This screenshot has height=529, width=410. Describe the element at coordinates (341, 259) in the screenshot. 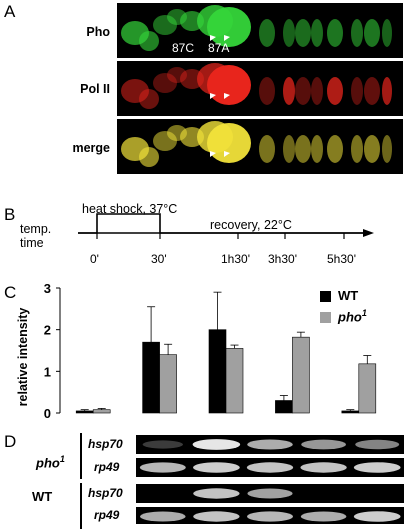

I see `timepoint-5h30: 5h30'` at that location.